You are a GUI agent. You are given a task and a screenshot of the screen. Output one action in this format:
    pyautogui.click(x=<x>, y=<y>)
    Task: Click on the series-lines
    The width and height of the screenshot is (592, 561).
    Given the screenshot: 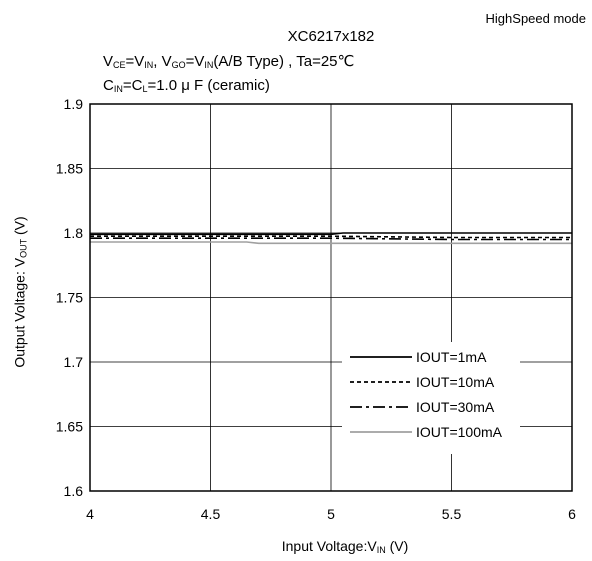 What is the action you would take?
    pyautogui.click(x=331, y=238)
    